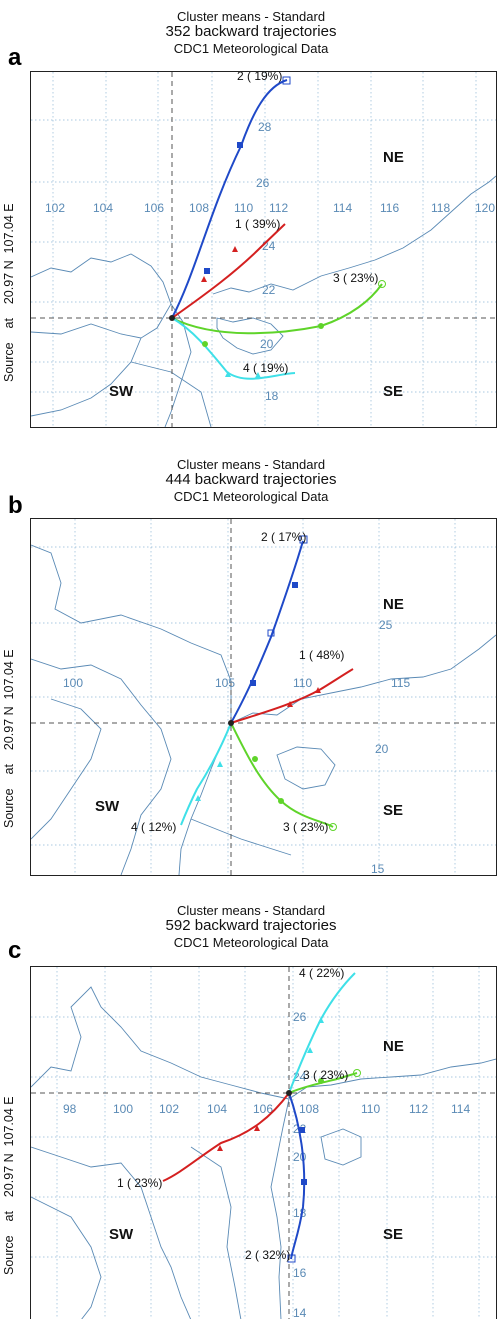  What do you see at coordinates (251, 31) in the screenshot?
I see `panel-title-2: 352 backward trajectories` at bounding box center [251, 31].